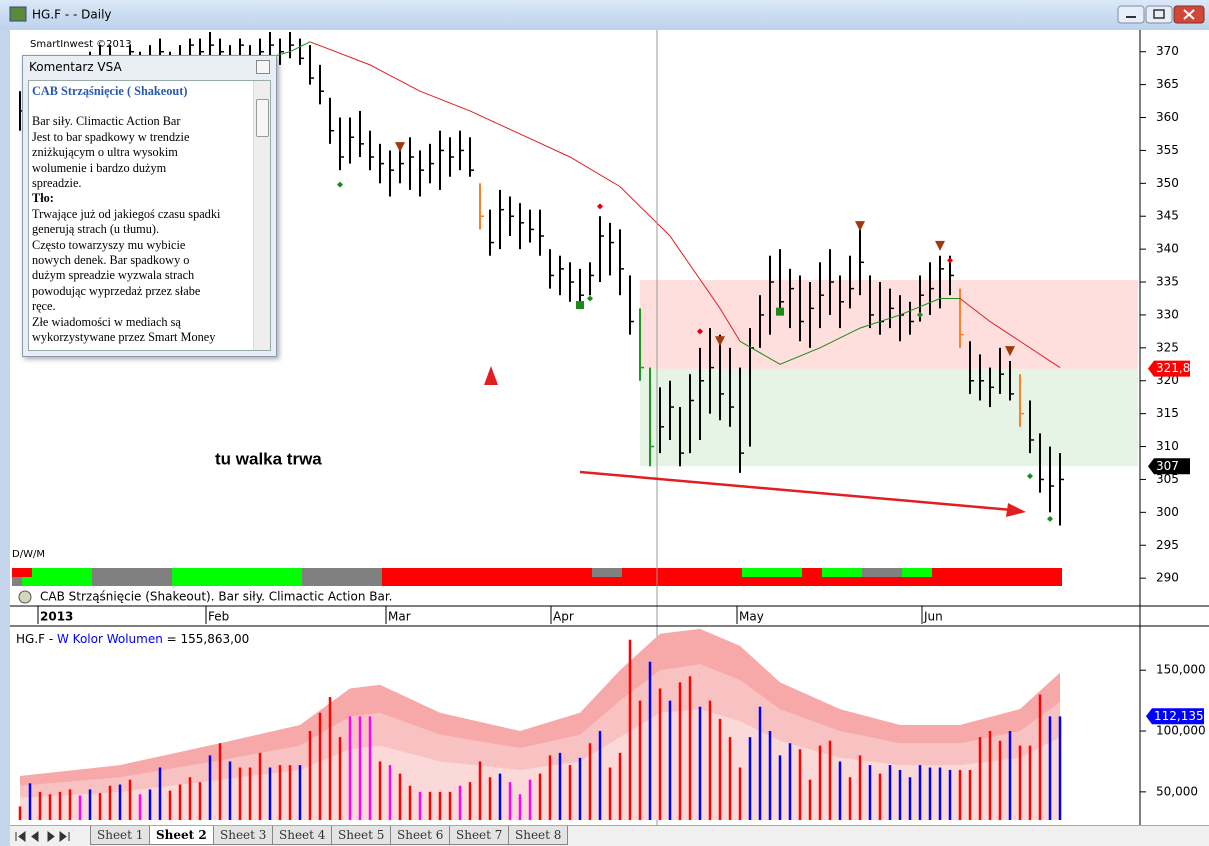  What do you see at coordinates (110, 639) in the screenshot?
I see `volume-indicator: W Kolor Wolumen` at bounding box center [110, 639].